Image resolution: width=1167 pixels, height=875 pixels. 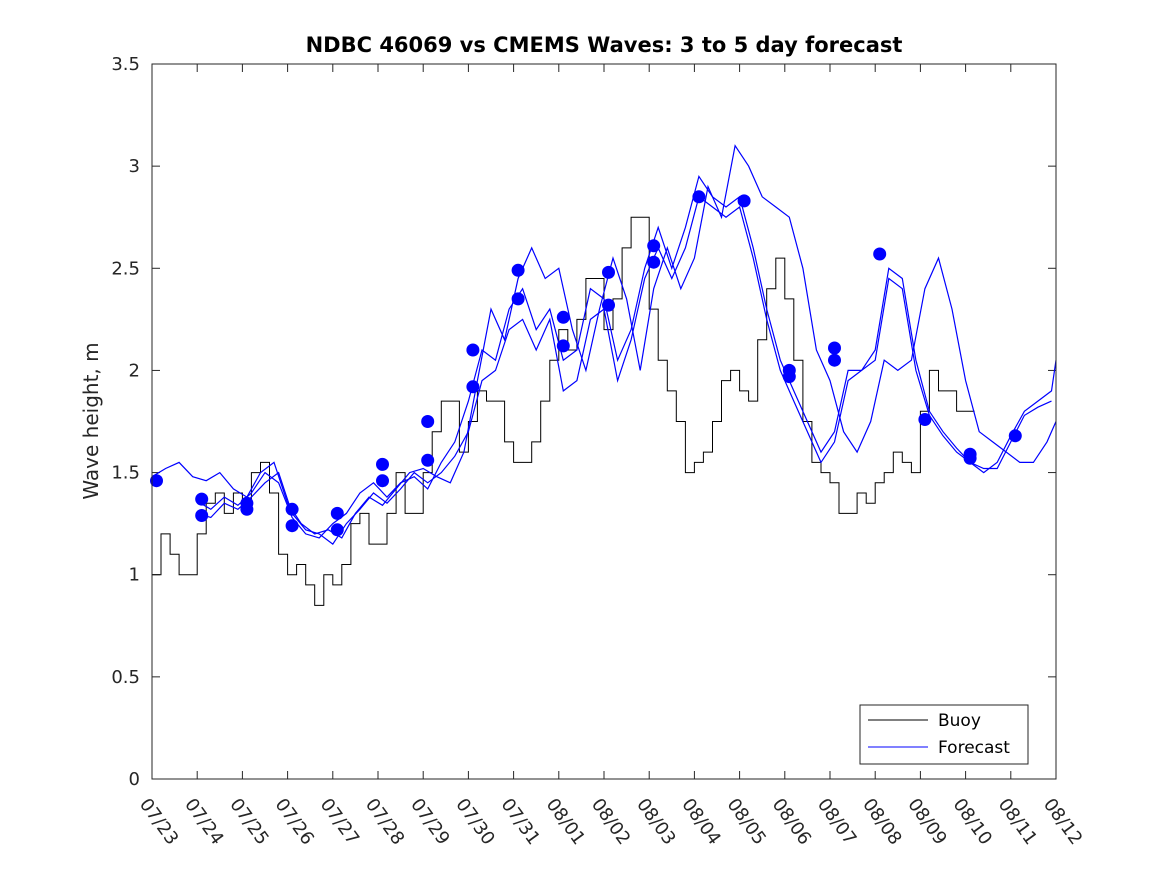 I want to click on y-tick-label: 3.5, so click(x=125, y=64).